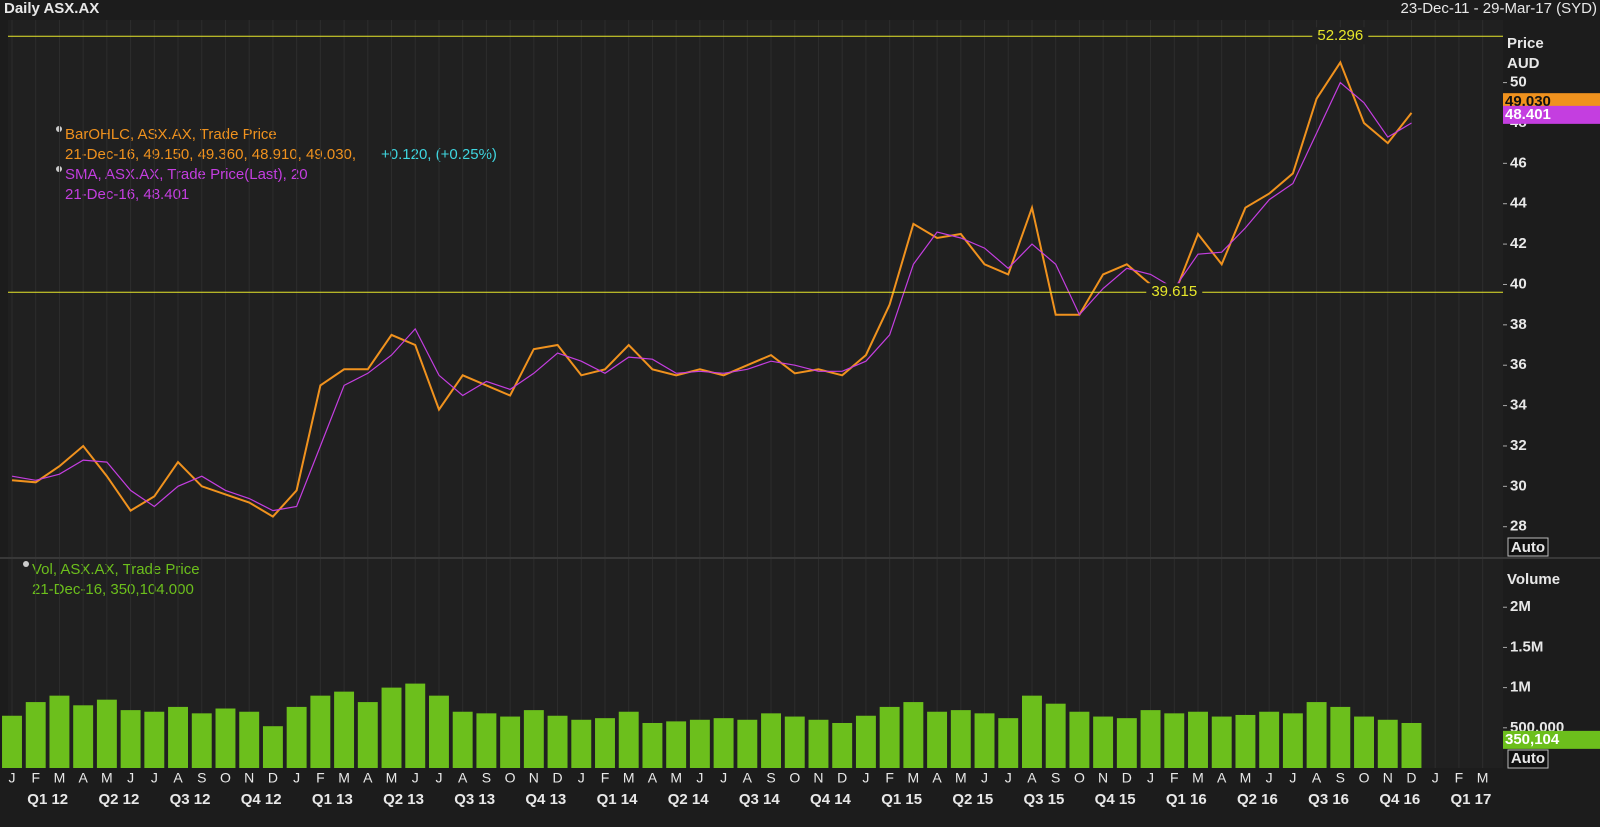 This screenshot has width=1600, height=827. Describe the element at coordinates (261, 799) in the screenshot. I see `quarter-label: Q4 12` at that location.